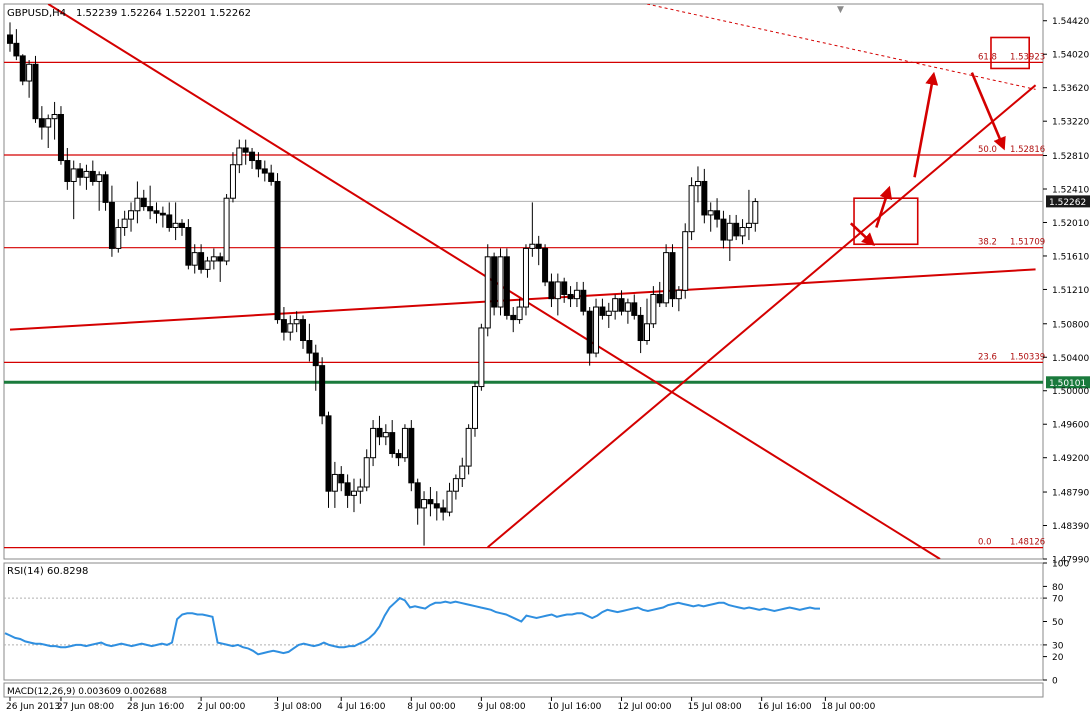  I want to click on support-price-box, so click(1068, 382).